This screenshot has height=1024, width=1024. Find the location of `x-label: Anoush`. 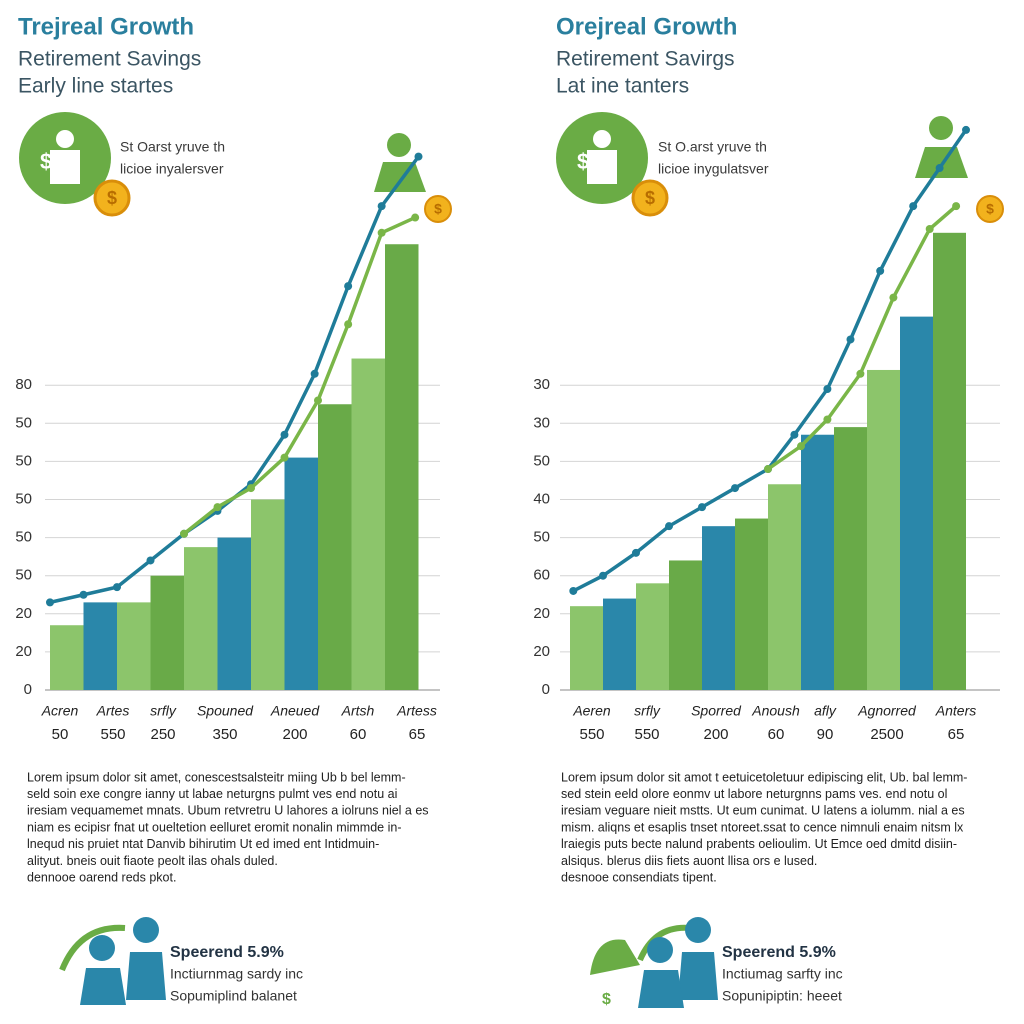

x-label: Anoush is located at coordinates (775, 711).